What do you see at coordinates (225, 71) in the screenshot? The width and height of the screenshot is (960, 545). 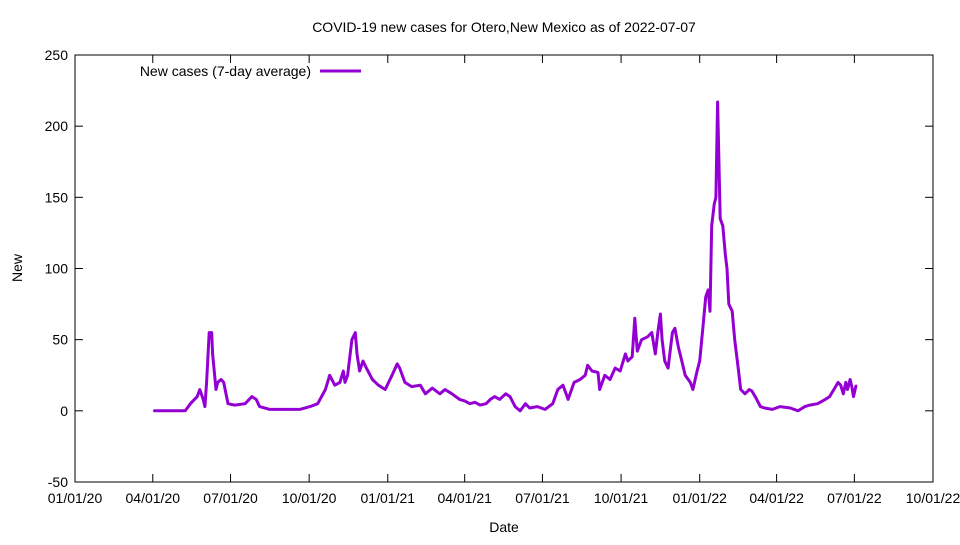 I see `legend-label: New cases (7-day average)` at bounding box center [225, 71].